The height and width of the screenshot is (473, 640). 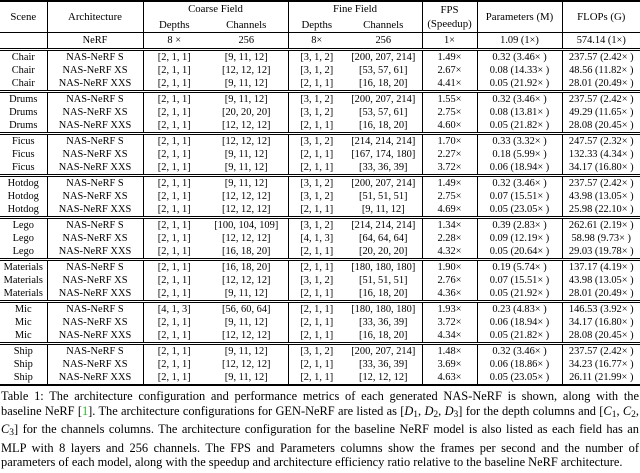 I want to click on cell-flops: 262.61 (2.19× ), so click(x=601, y=224).